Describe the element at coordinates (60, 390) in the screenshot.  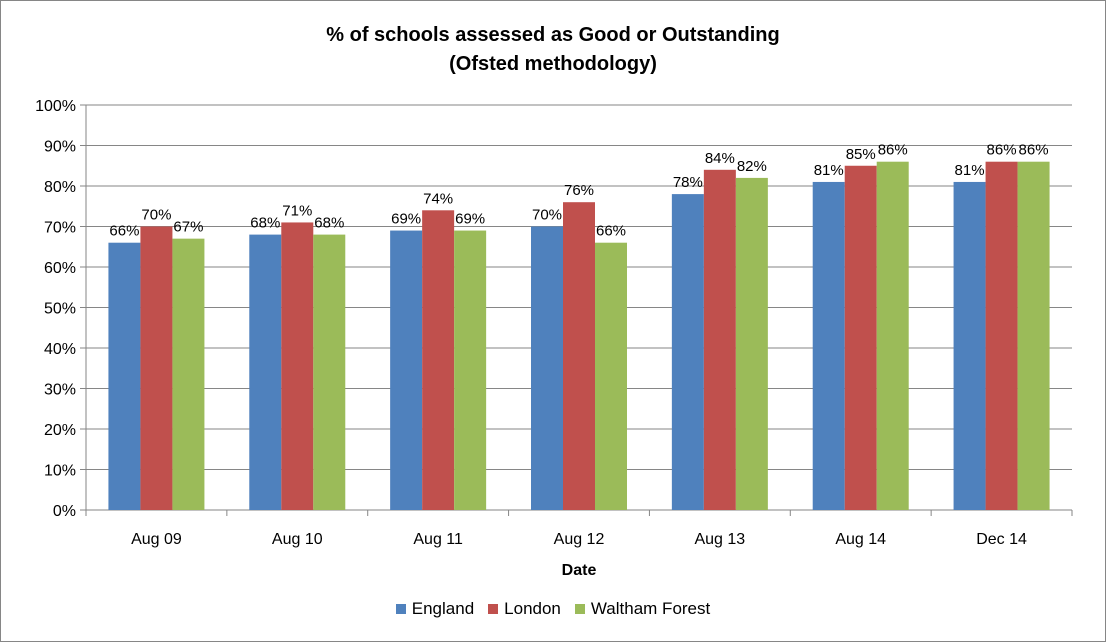
I see `y-tick-label: 30%` at that location.